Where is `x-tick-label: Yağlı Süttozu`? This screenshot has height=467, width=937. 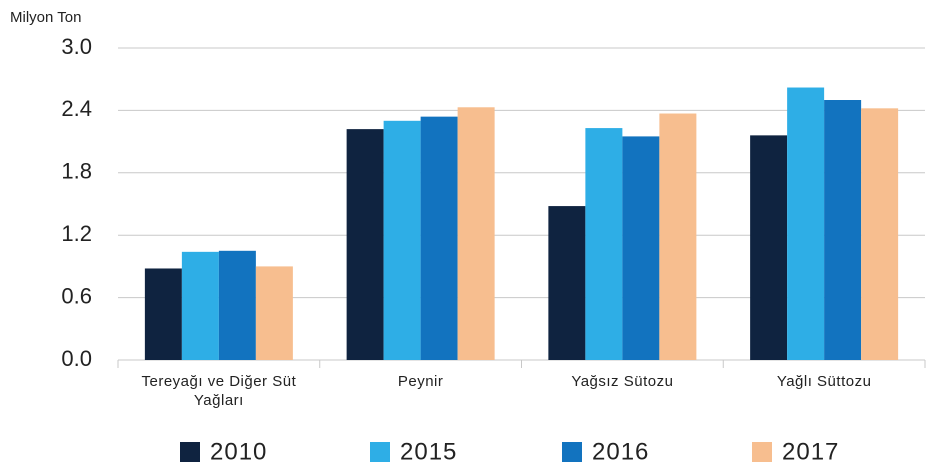
x-tick-label: Yağlı Süttozu is located at coordinates (824, 381).